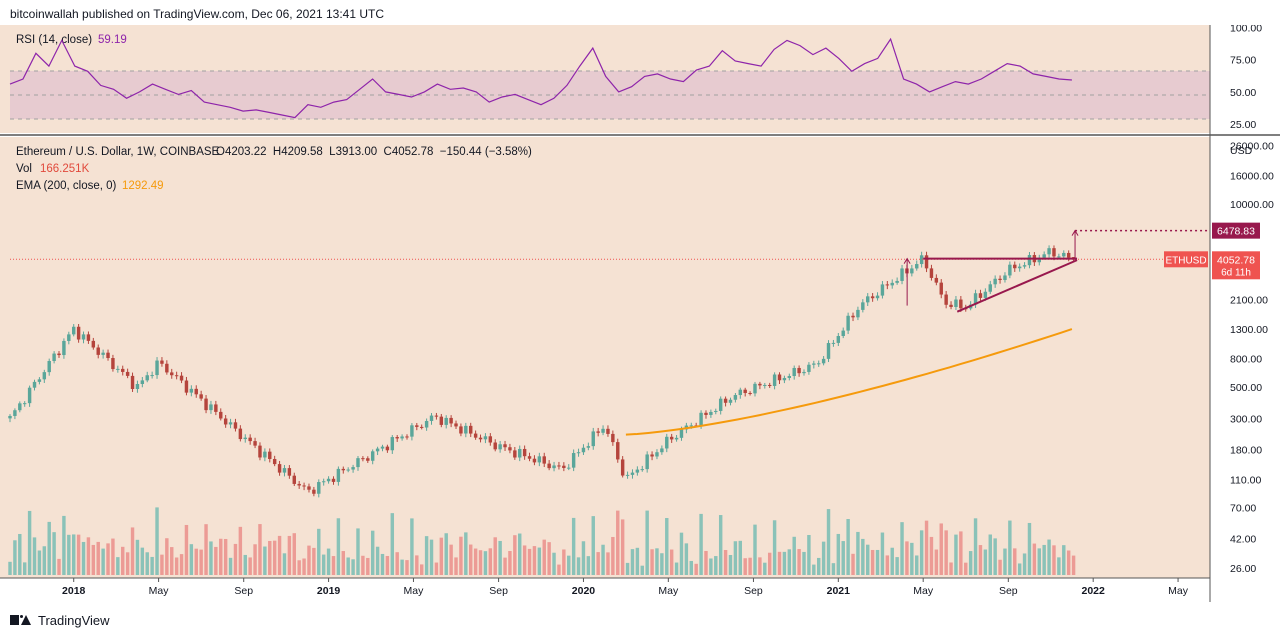  I want to click on target-price-tag, so click(1236, 230).